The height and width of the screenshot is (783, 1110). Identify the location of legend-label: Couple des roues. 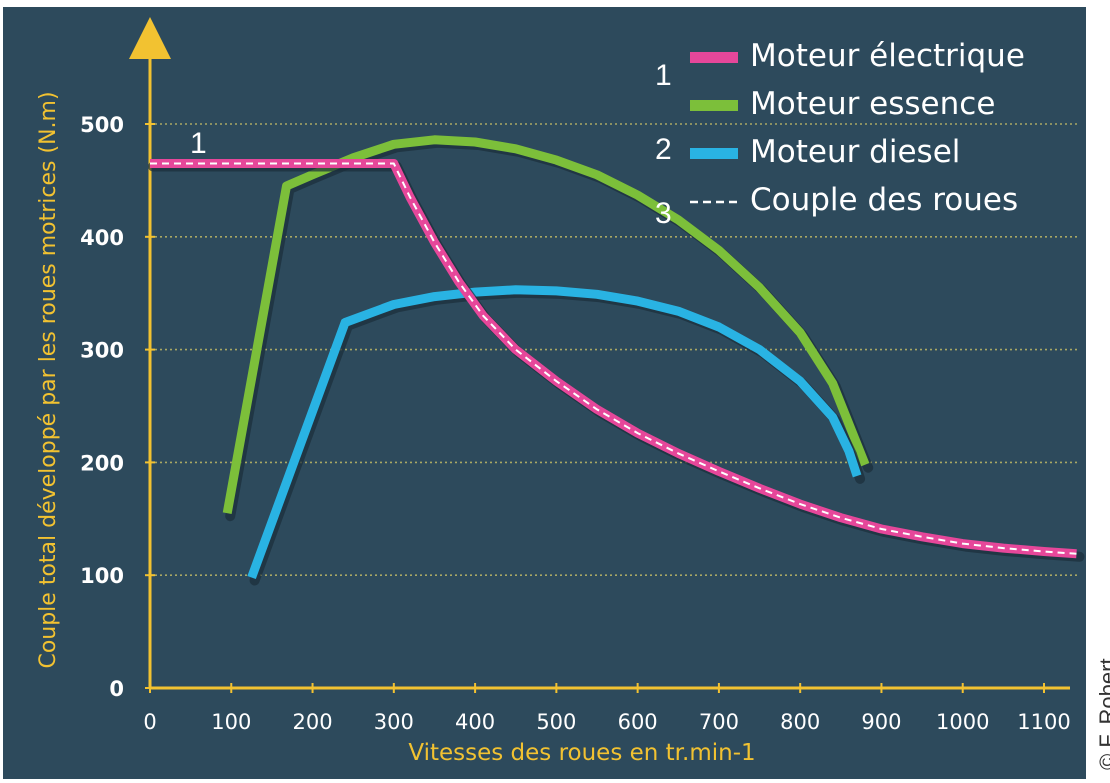
(884, 200).